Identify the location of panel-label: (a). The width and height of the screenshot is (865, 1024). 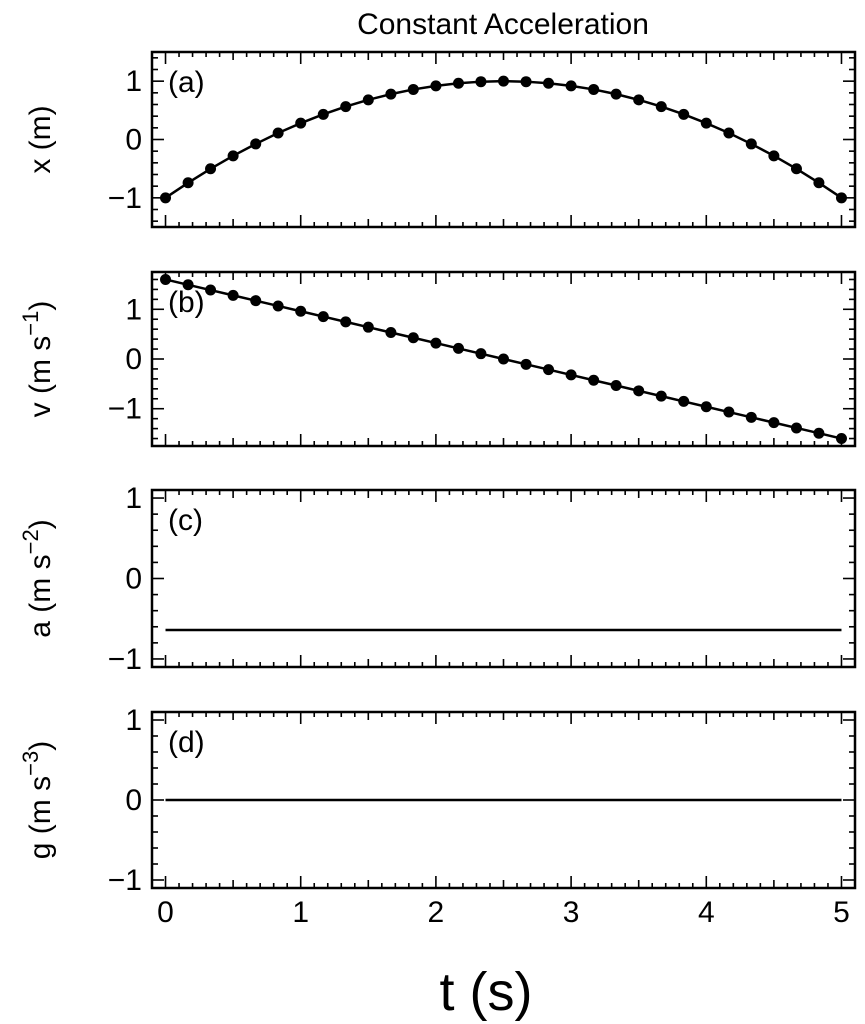
(186, 82).